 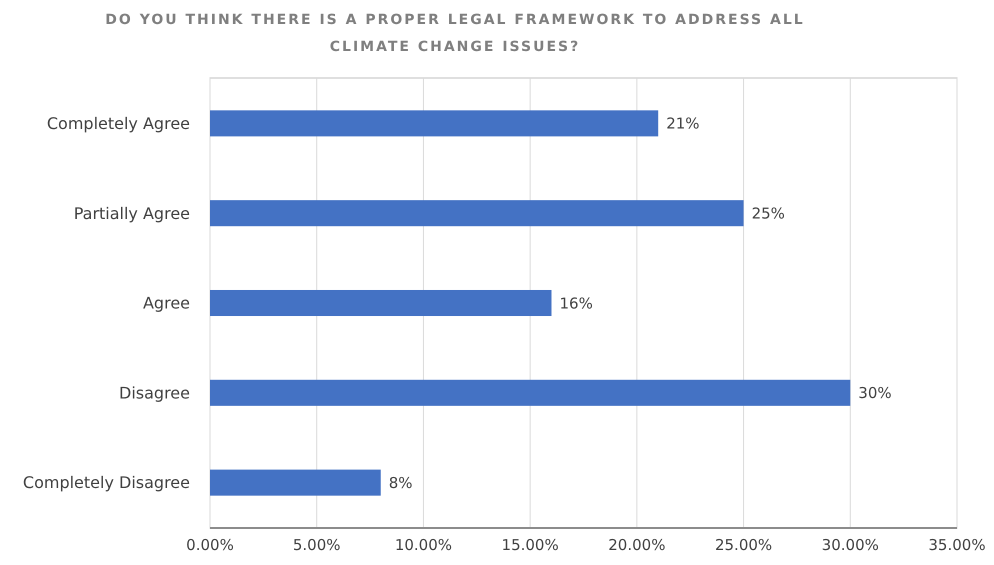 What do you see at coordinates (118, 123) in the screenshot?
I see `y-tick-label: Completely Agree` at bounding box center [118, 123].